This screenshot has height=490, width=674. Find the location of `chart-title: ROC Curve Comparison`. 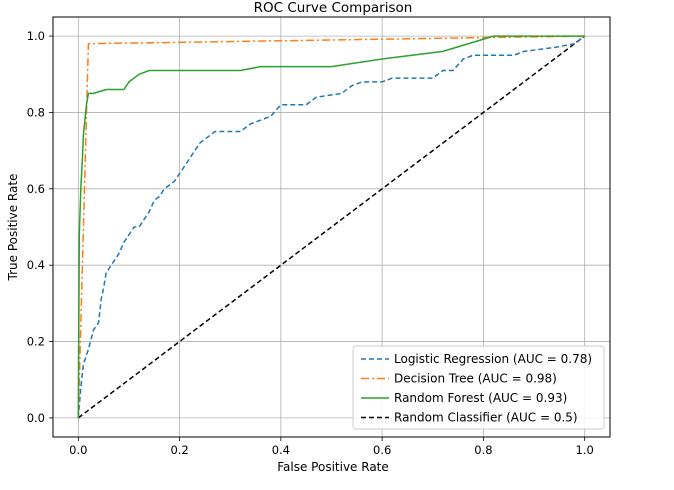

chart-title: ROC Curve Comparison is located at coordinates (333, 8).